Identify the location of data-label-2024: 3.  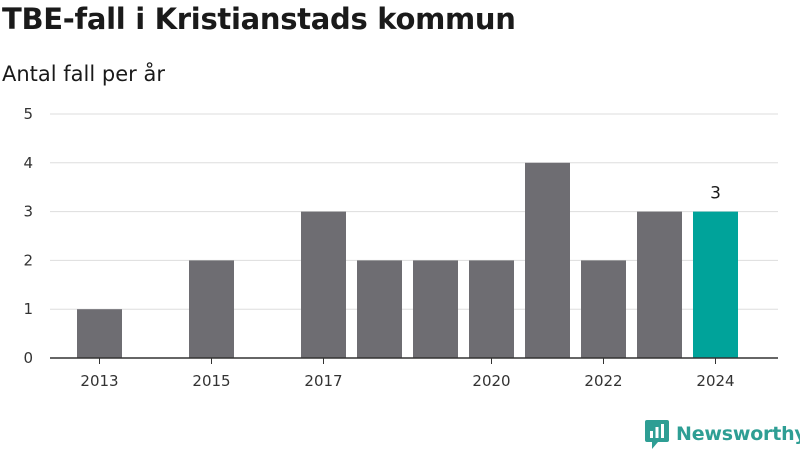
(715, 194).